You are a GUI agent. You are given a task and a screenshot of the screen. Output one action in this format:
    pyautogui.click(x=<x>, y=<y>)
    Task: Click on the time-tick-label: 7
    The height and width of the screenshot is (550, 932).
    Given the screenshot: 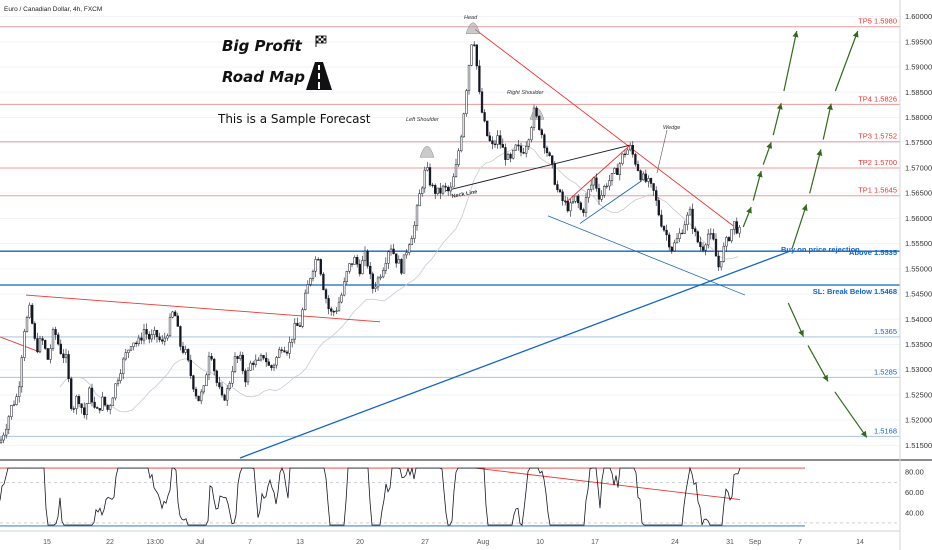 What is the action you would take?
    pyautogui.click(x=800, y=542)
    